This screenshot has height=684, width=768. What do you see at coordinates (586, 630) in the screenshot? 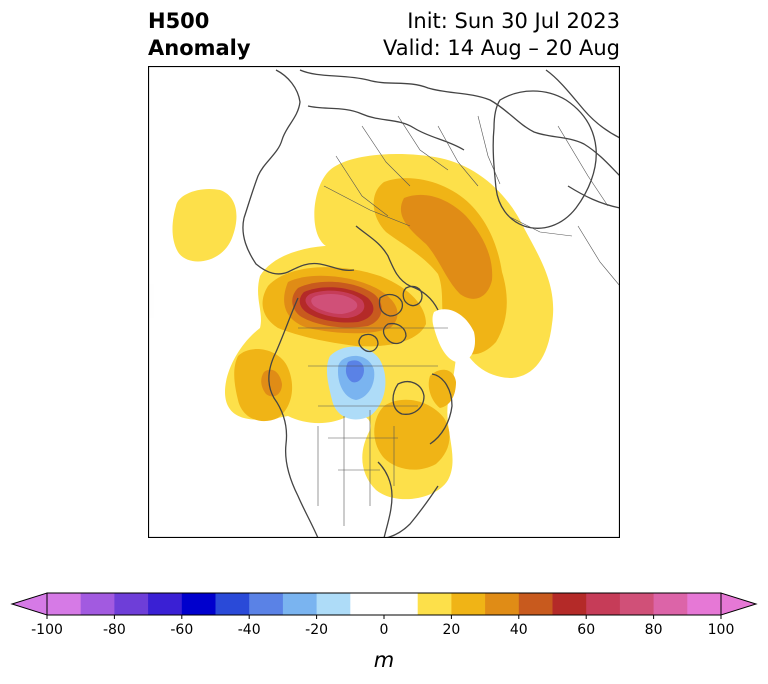
I see `colorbar-tick-label: 60` at bounding box center [586, 630].